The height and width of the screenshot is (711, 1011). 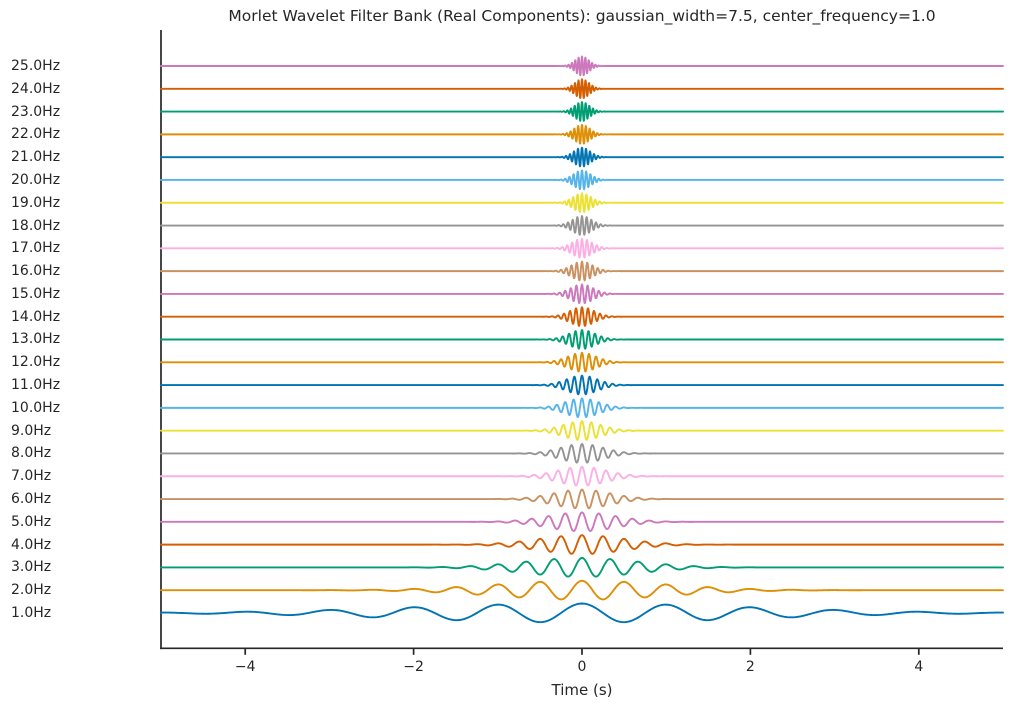 What do you see at coordinates (582, 316) in the screenshot?
I see `wavelet-line-14.0hz` at bounding box center [582, 316].